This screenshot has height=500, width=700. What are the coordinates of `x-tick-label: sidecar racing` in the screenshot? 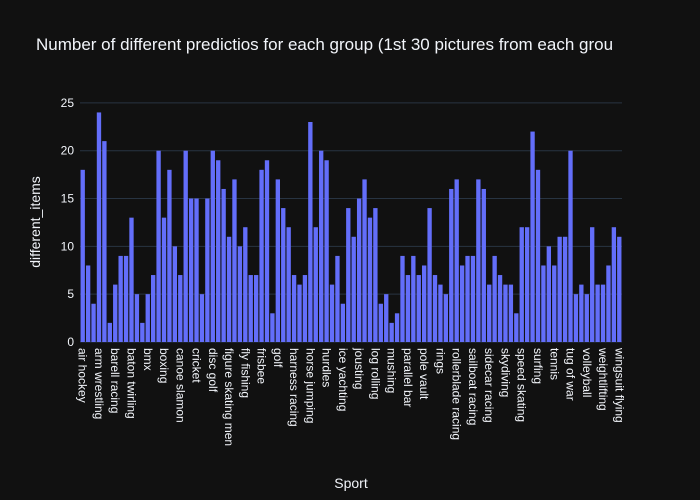 It's located at (489, 385).